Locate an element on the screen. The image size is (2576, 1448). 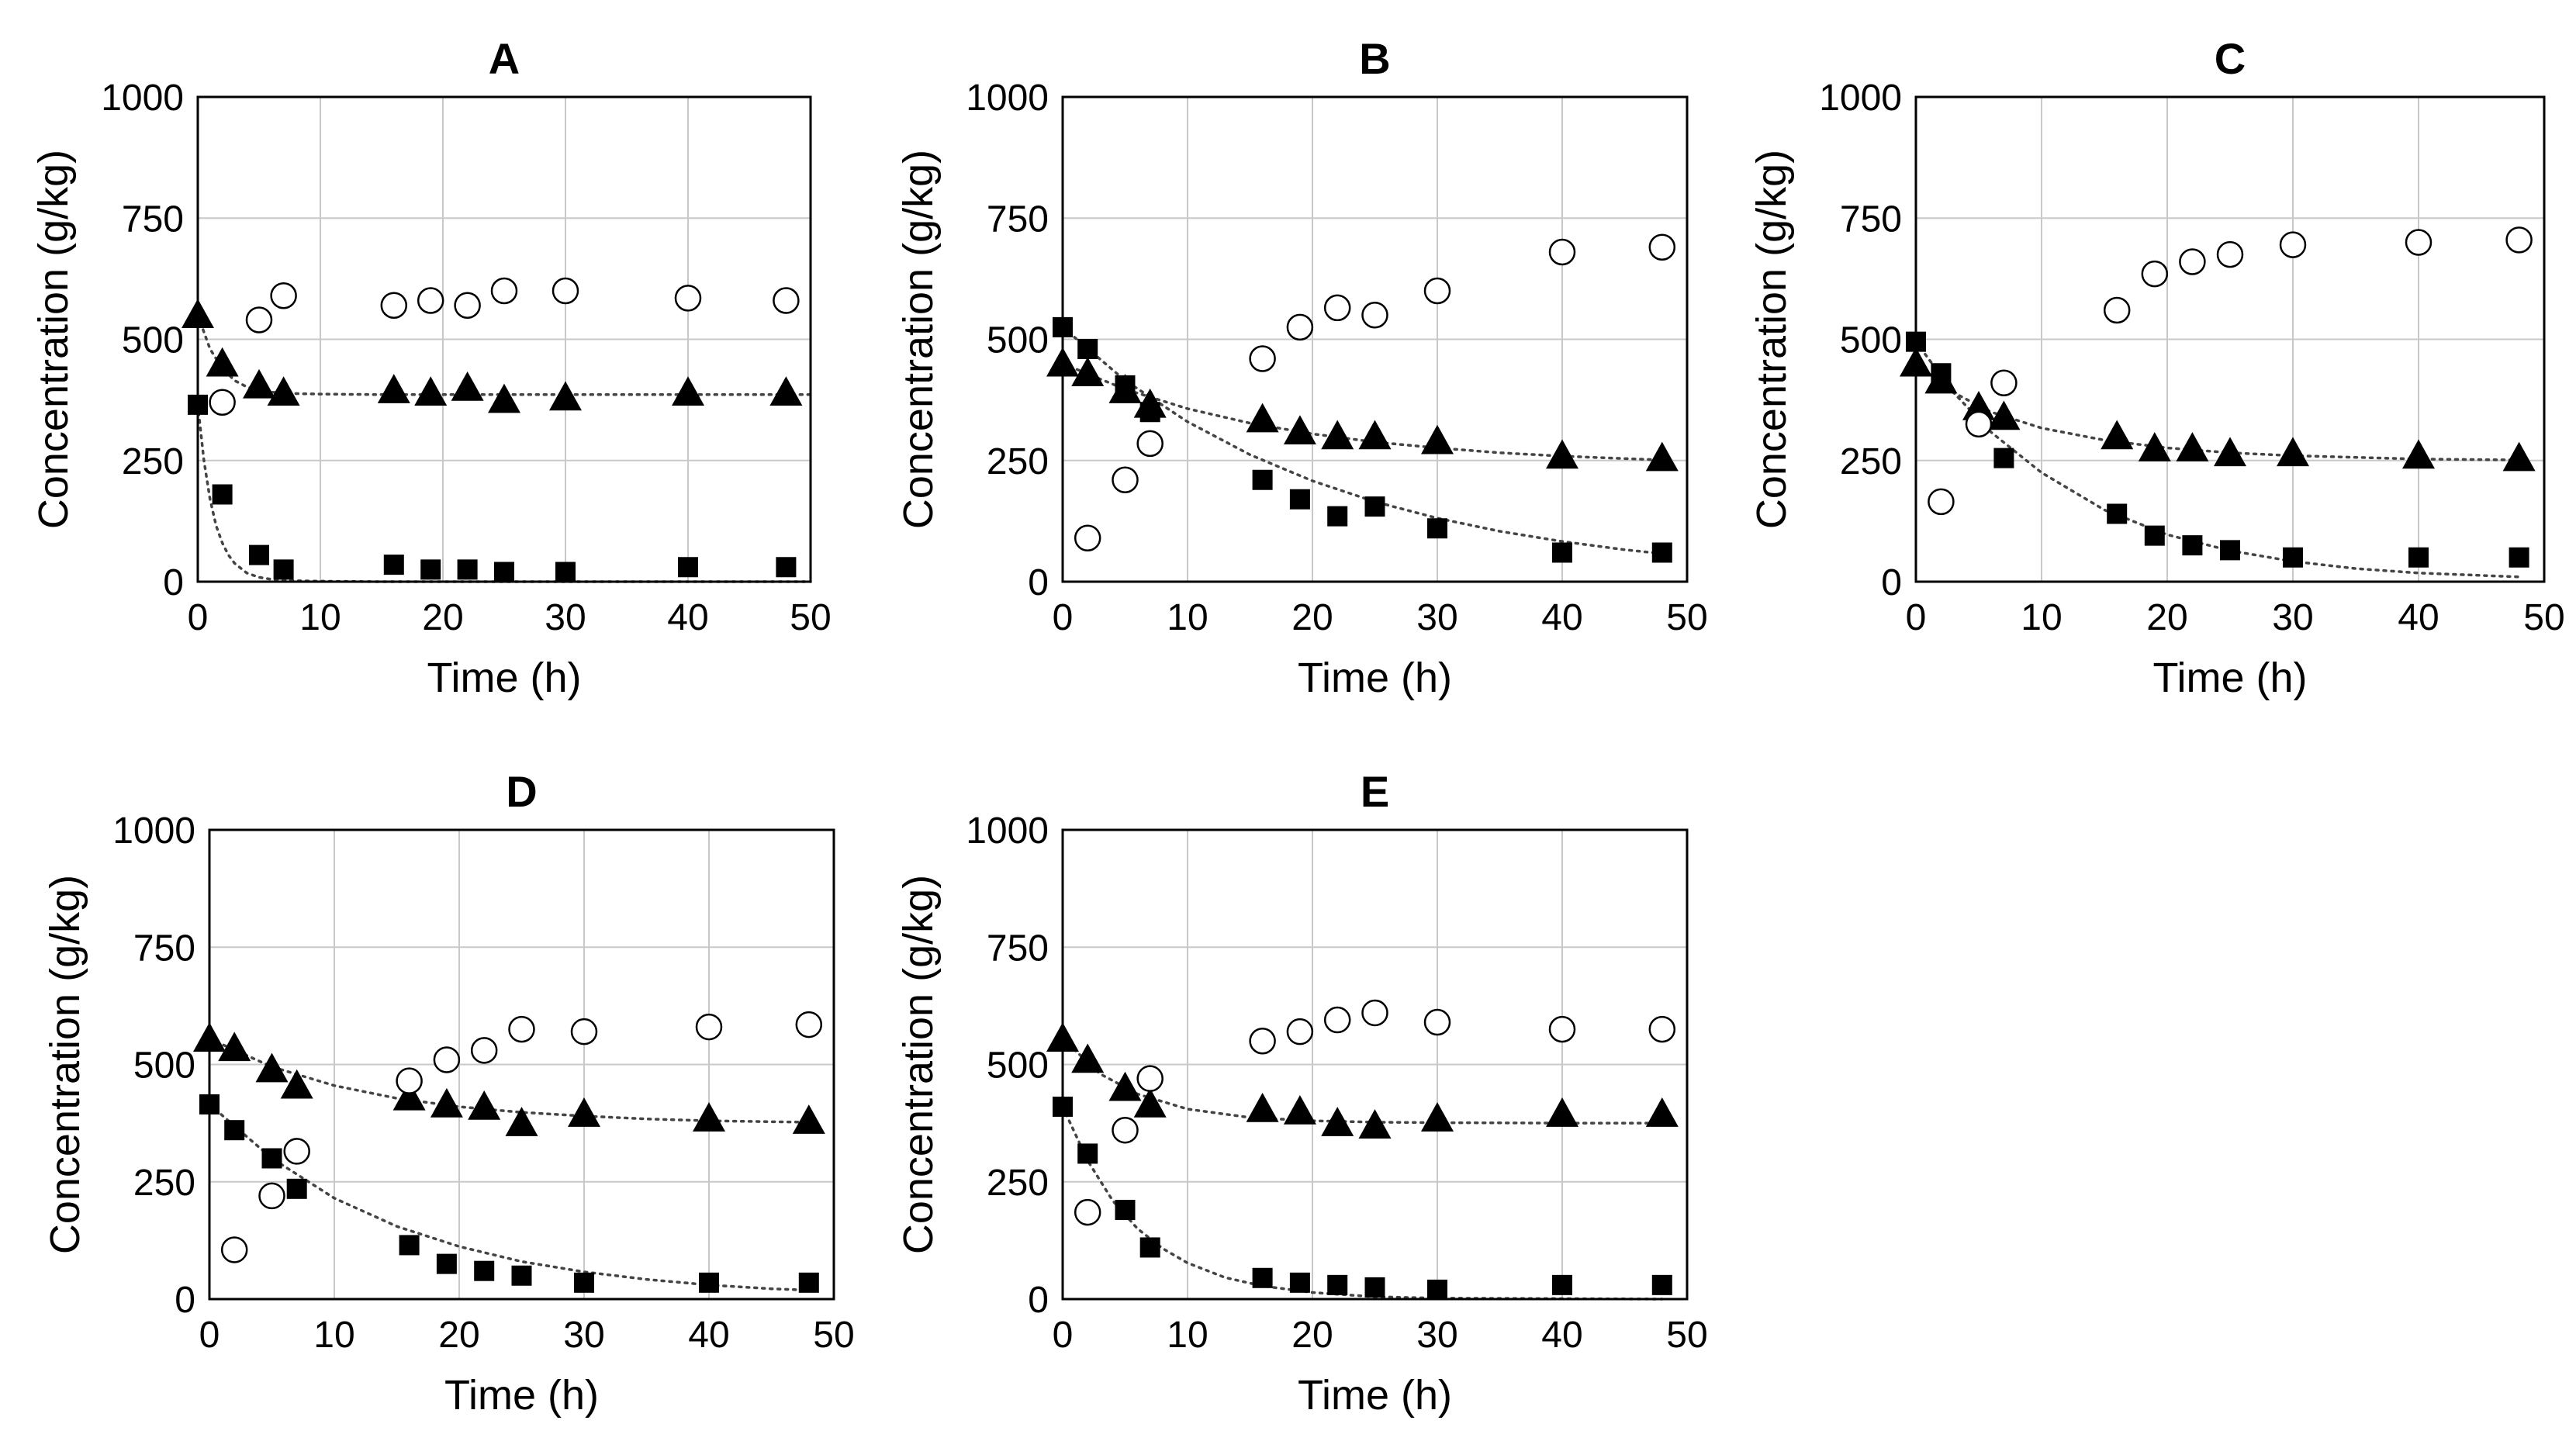
chart-title: A is located at coordinates (504, 58).